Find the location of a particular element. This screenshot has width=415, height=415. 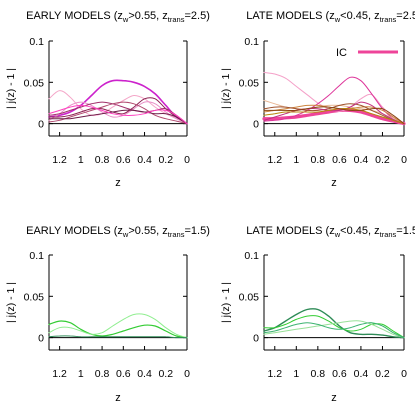

chart-title: EARLY MODELS (zw>0.55, ztrans=1.5) is located at coordinates (118, 232).